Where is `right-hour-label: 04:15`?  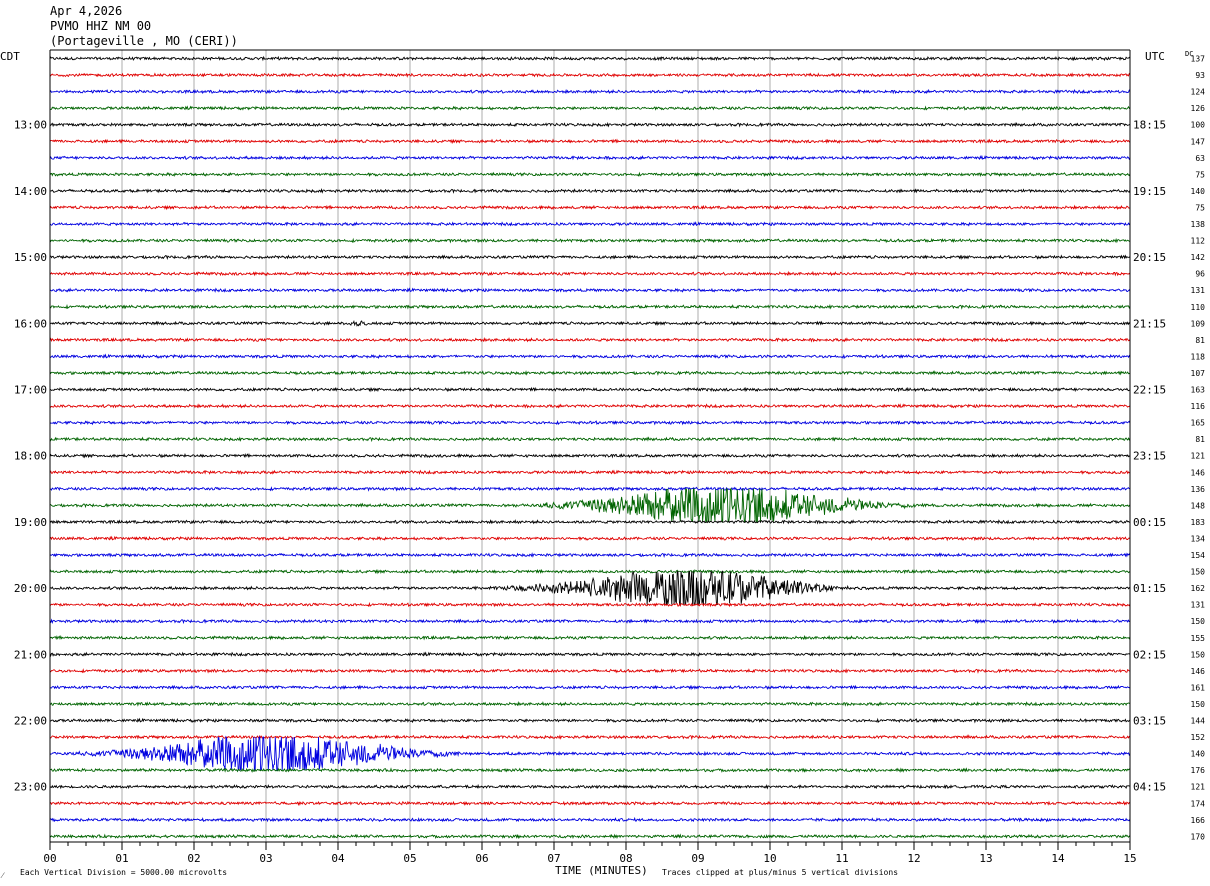 right-hour-label: 04:15 is located at coordinates (1149, 787).